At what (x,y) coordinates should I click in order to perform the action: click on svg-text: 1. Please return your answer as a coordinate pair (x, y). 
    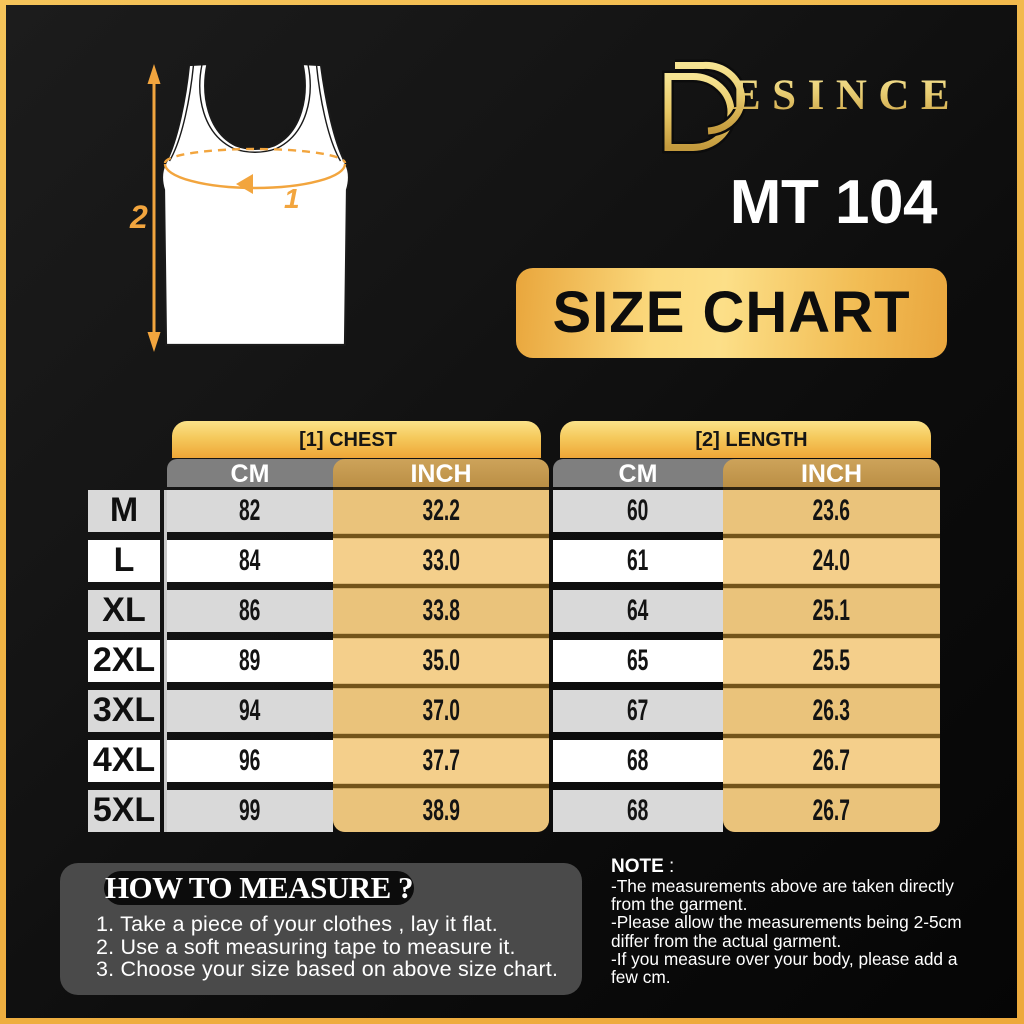
    Looking at the image, I should click on (292, 198).